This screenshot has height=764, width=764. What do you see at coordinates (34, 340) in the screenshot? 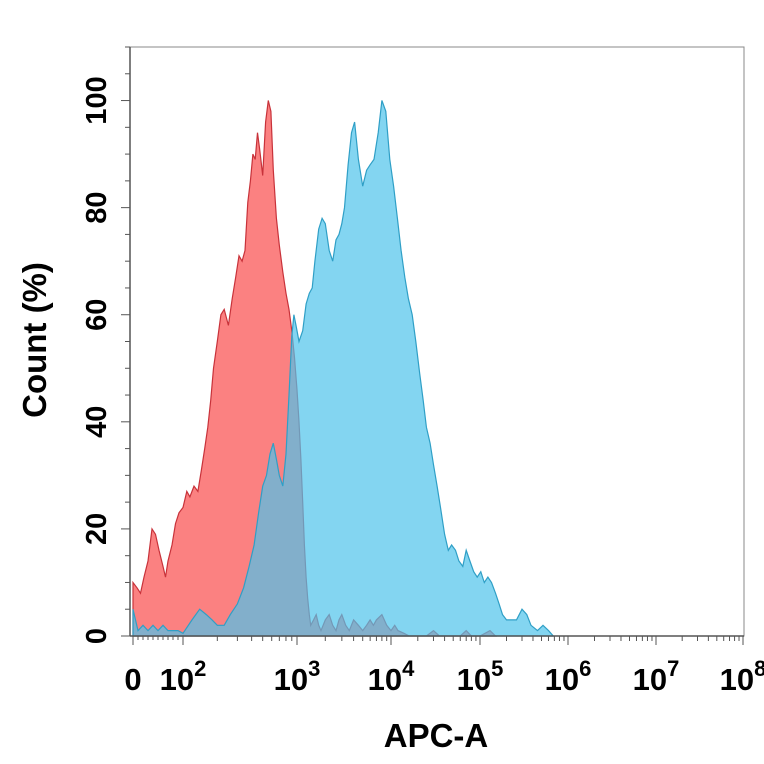
I see `y-axis-title: Count (%)` at bounding box center [34, 340].